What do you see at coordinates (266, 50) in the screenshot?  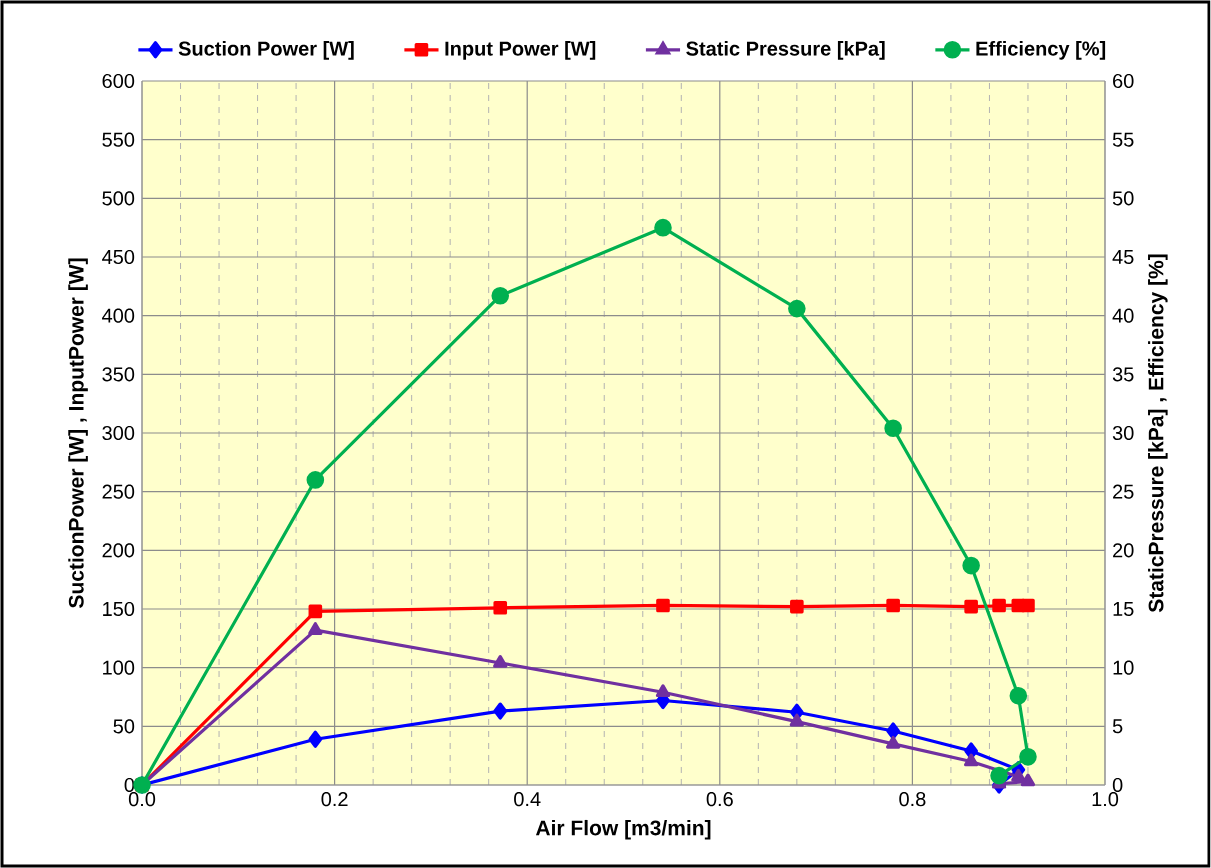 I see `legend-label: Suction Power [W]` at bounding box center [266, 50].